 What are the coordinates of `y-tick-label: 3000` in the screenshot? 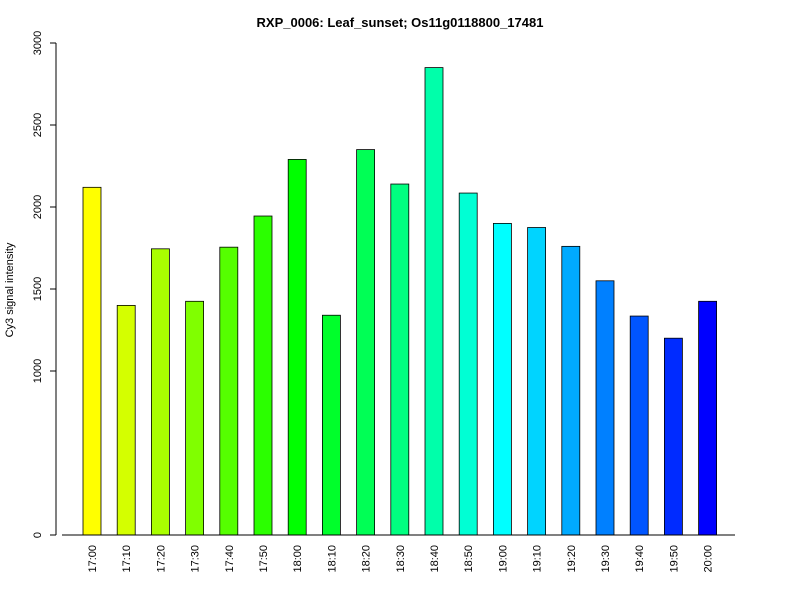 It's located at (38, 43).